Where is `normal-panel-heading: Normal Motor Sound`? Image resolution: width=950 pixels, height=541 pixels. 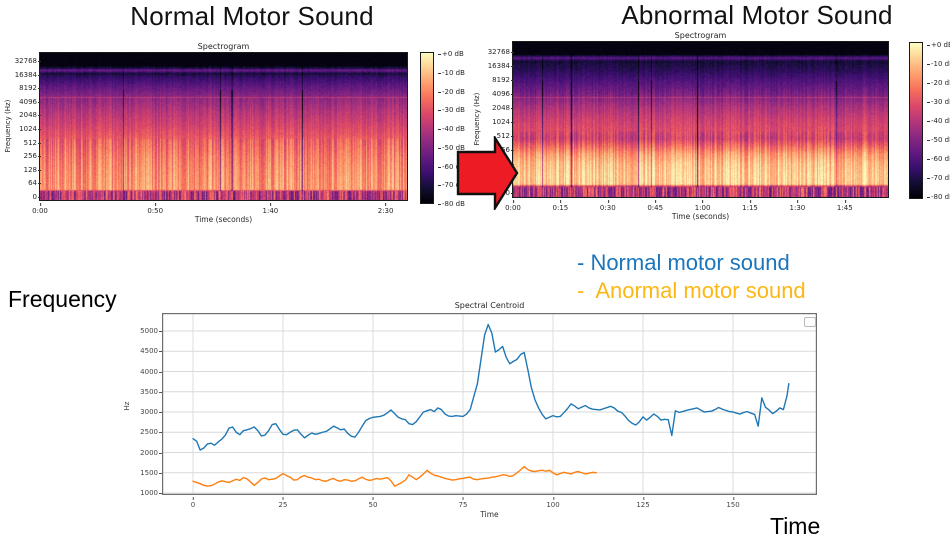 normal-panel-heading: Normal Motor Sound is located at coordinates (252, 16).